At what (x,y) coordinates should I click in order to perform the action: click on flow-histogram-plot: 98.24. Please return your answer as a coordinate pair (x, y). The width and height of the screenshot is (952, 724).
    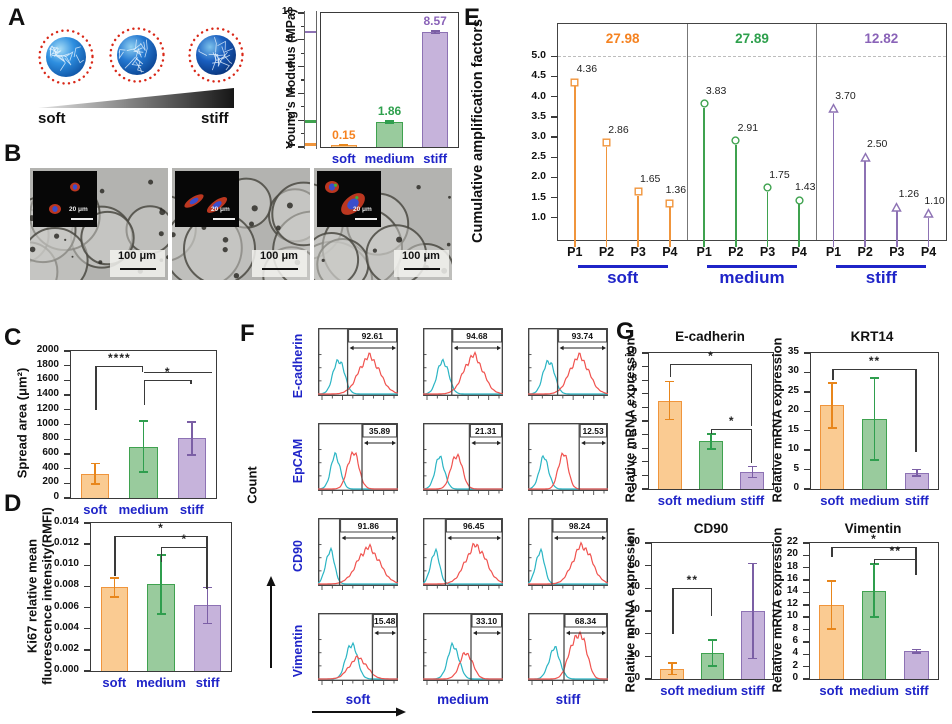
    Looking at the image, I should click on (568, 554).